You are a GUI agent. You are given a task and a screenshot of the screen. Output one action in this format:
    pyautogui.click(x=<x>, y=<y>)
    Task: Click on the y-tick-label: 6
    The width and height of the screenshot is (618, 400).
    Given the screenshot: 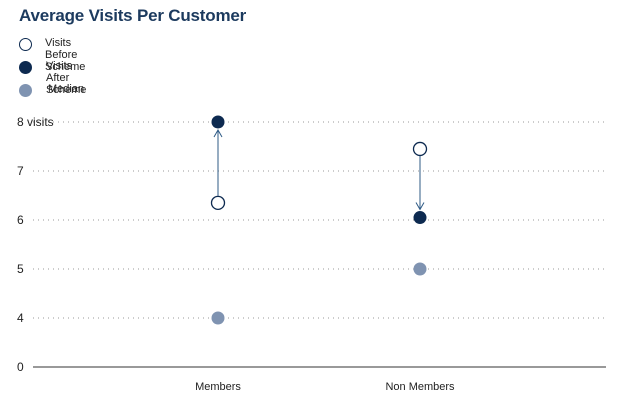 What is the action you would take?
    pyautogui.click(x=20, y=220)
    